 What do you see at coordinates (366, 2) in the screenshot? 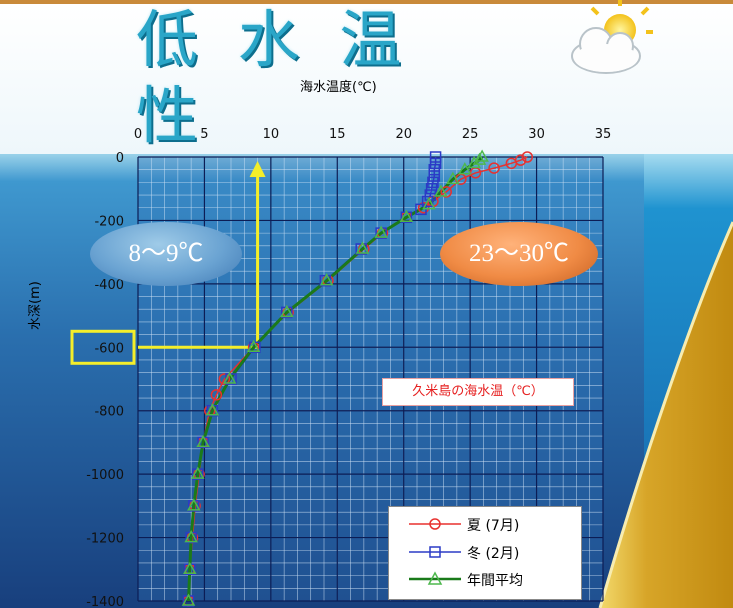
I see `top-rule` at bounding box center [366, 2].